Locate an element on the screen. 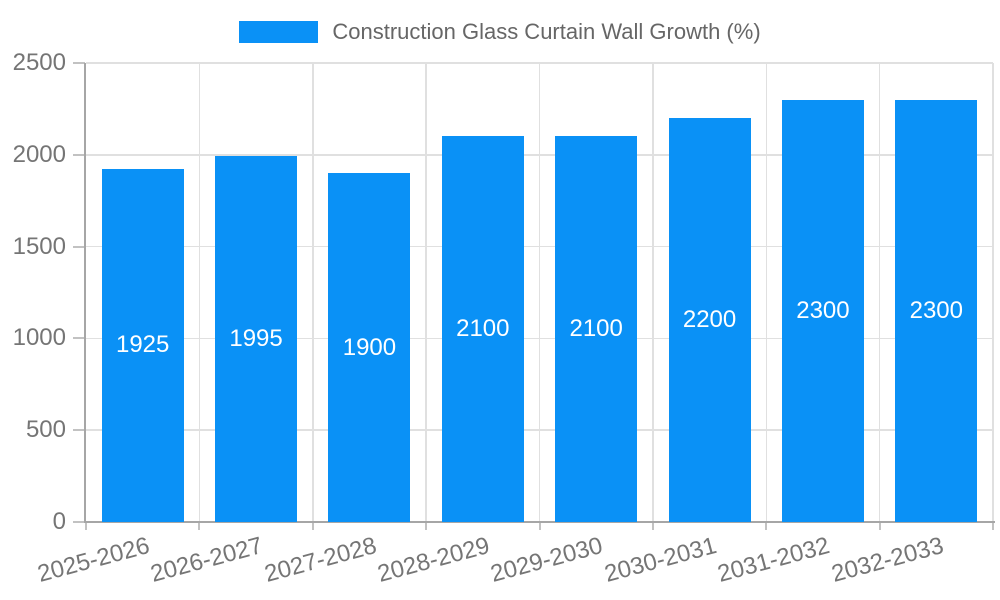 This screenshot has width=1000, height=600. bar-2025-2026: 1925 is located at coordinates (142, 345).